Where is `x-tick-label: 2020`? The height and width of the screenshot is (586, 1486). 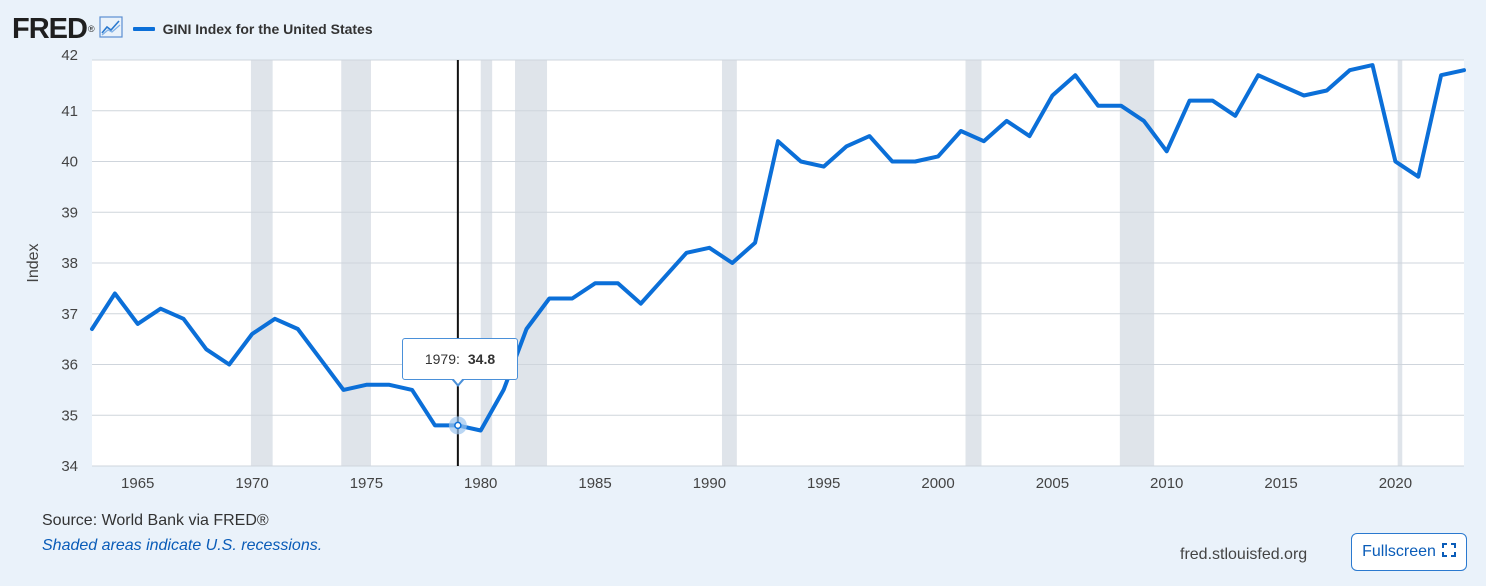 x-tick-label: 2020 is located at coordinates (1395, 483).